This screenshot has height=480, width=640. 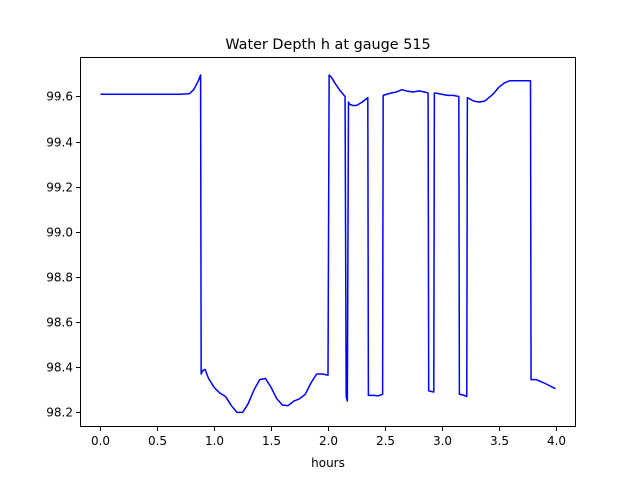 I want to click on chart-title: Water Depth h at gauge 515, so click(x=327, y=45).